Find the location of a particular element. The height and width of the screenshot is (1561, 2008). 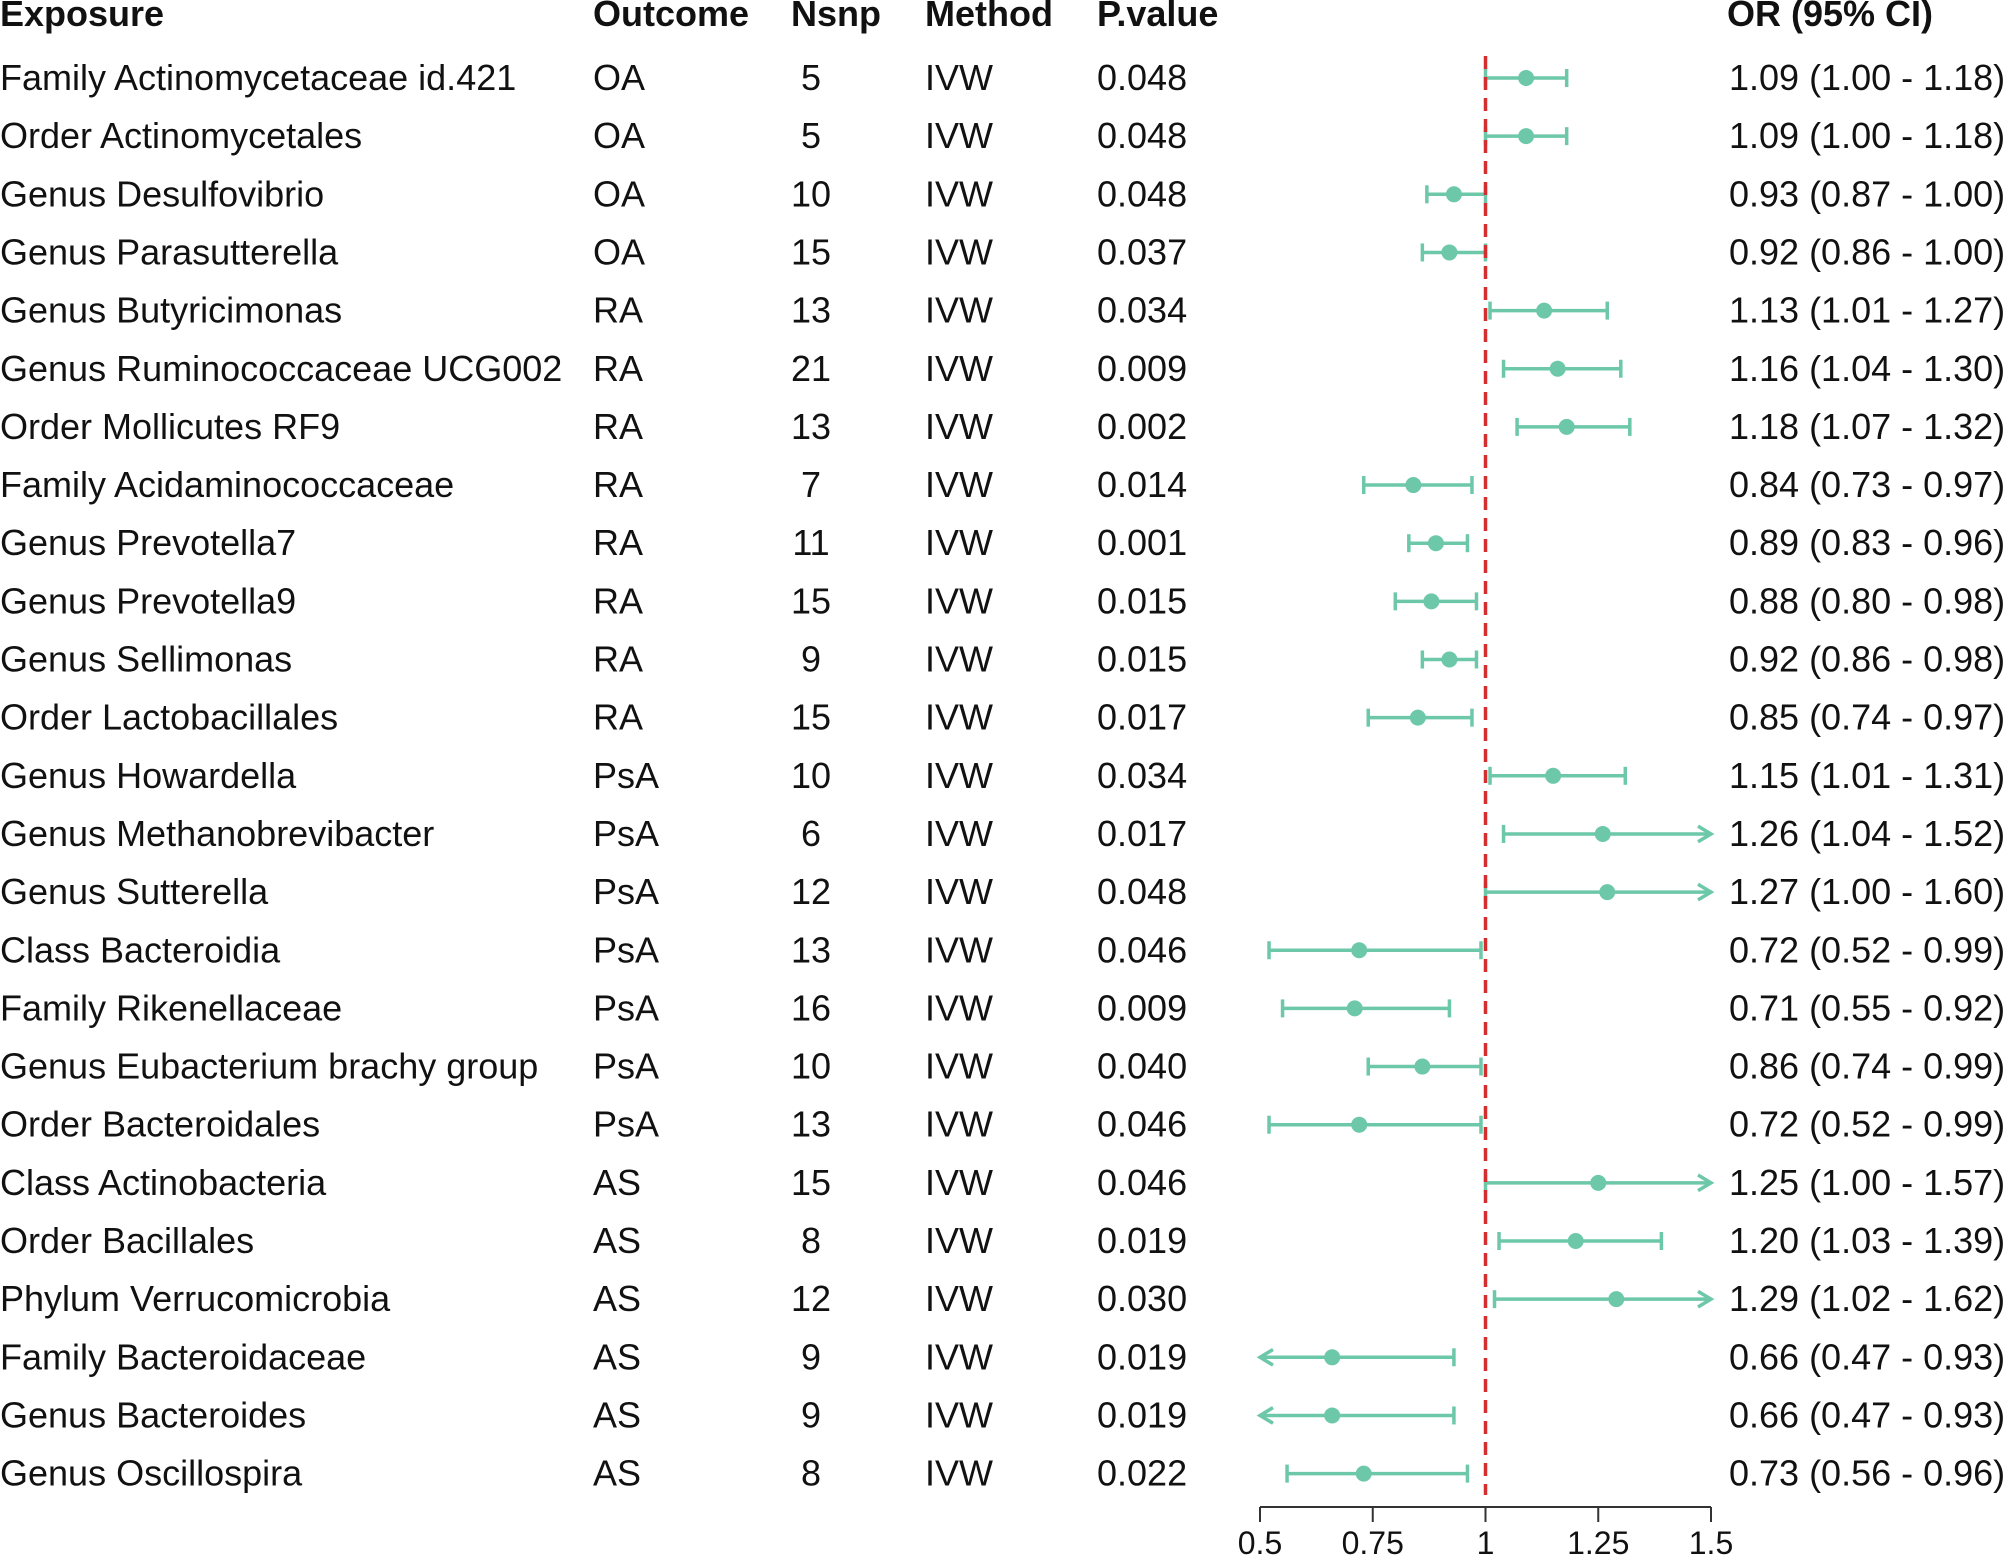

x-tick-label: 0.5 is located at coordinates (1260, 1543).